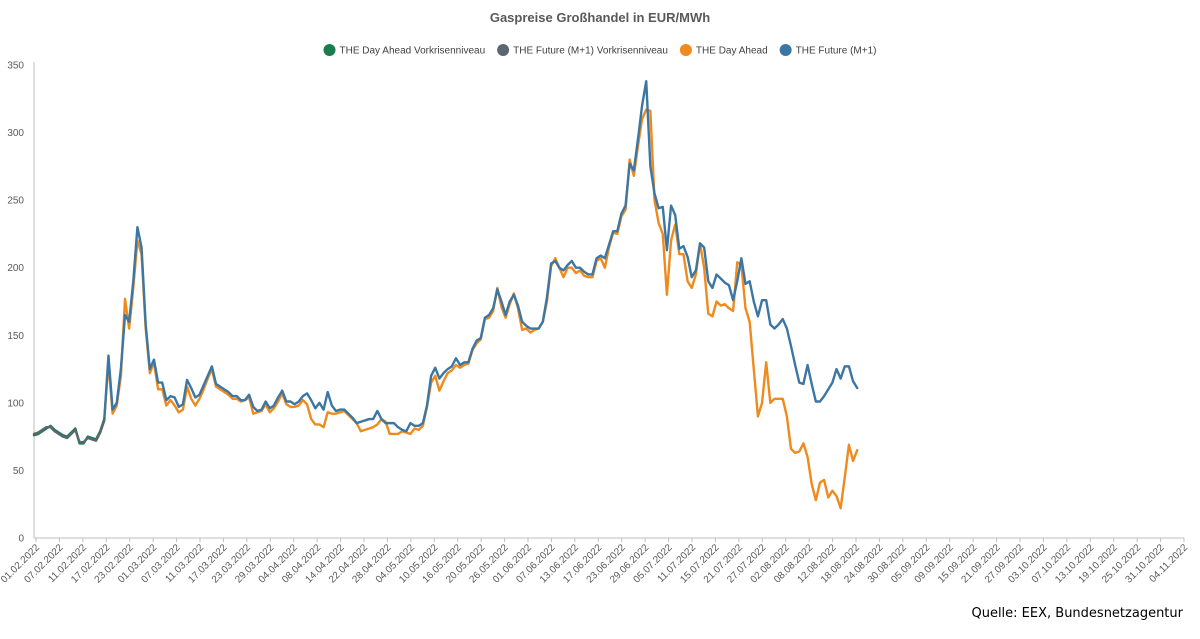 The width and height of the screenshot is (1200, 639). What do you see at coordinates (600, 17) in the screenshot?
I see `chart-title: Gaspreise Großhandel in EUR/MWh` at bounding box center [600, 17].